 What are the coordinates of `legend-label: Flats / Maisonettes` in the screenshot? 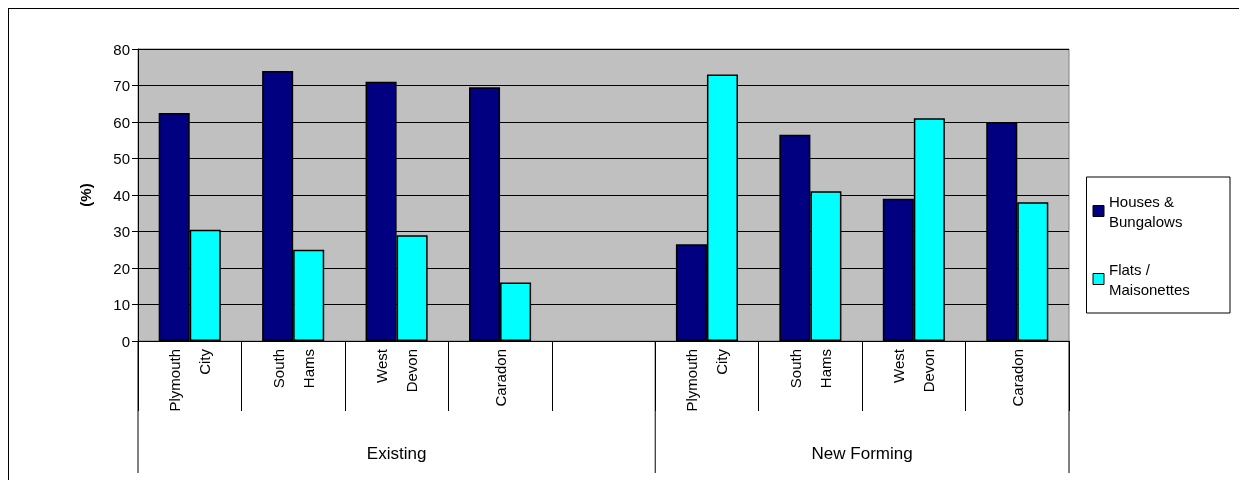 It's located at (1149, 279).